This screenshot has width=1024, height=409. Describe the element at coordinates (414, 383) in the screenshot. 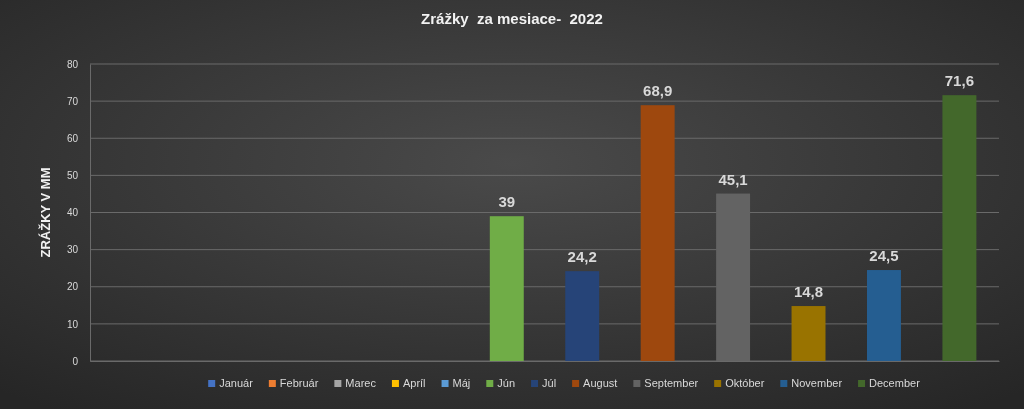

I see `legend-label: Apríl` at that location.